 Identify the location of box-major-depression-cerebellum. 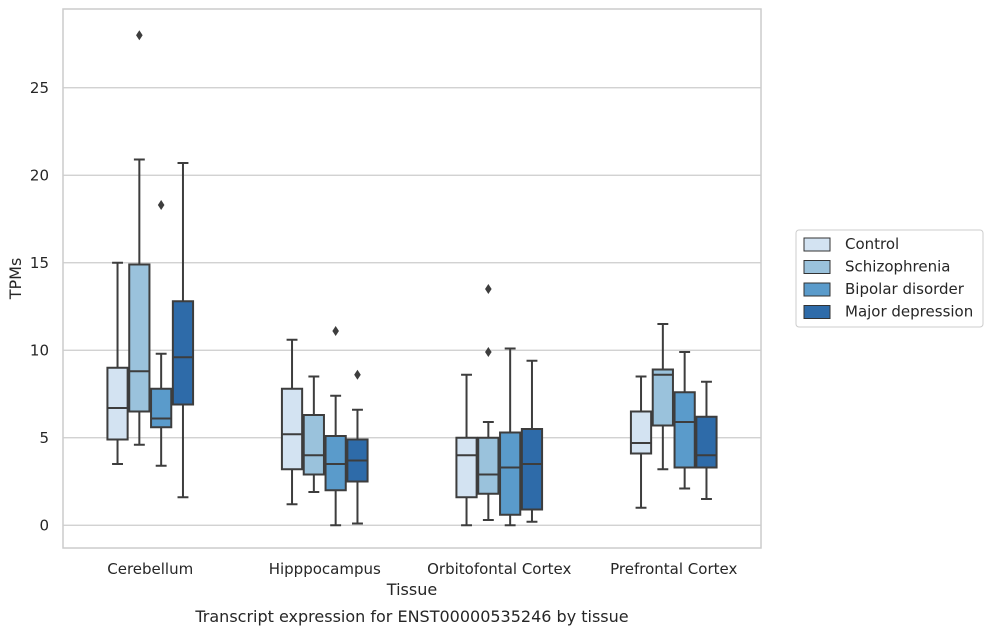
(183, 330).